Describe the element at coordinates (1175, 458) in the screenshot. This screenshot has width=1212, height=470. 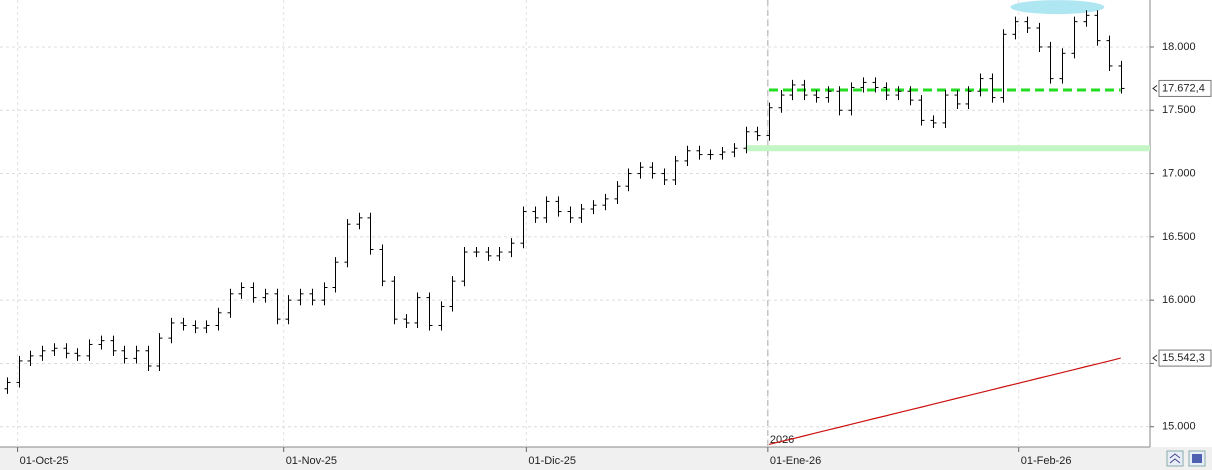
I see `scroll-icon` at that location.